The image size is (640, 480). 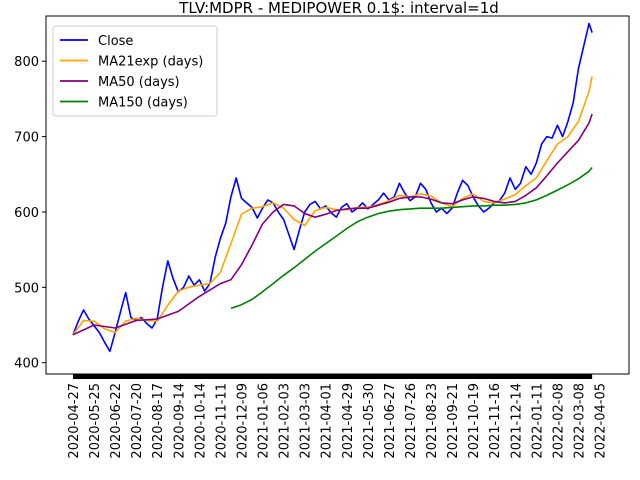 What do you see at coordinates (158, 421) in the screenshot?
I see `x-tick-label: 2020-08-17` at bounding box center [158, 421].